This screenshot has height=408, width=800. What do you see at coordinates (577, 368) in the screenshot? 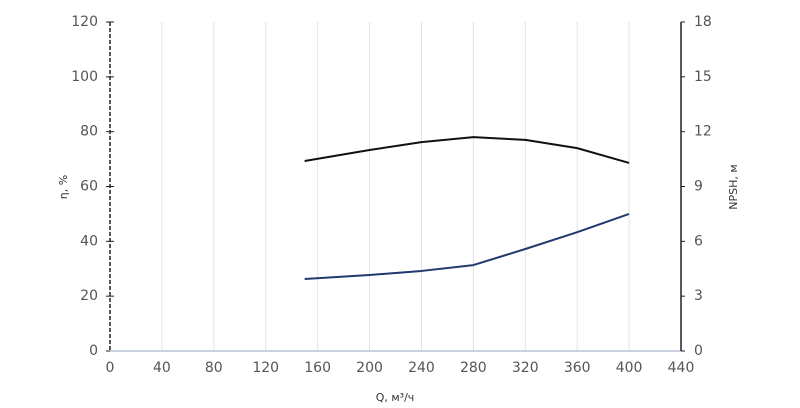
I see `x-tick-label: 360` at bounding box center [577, 368].